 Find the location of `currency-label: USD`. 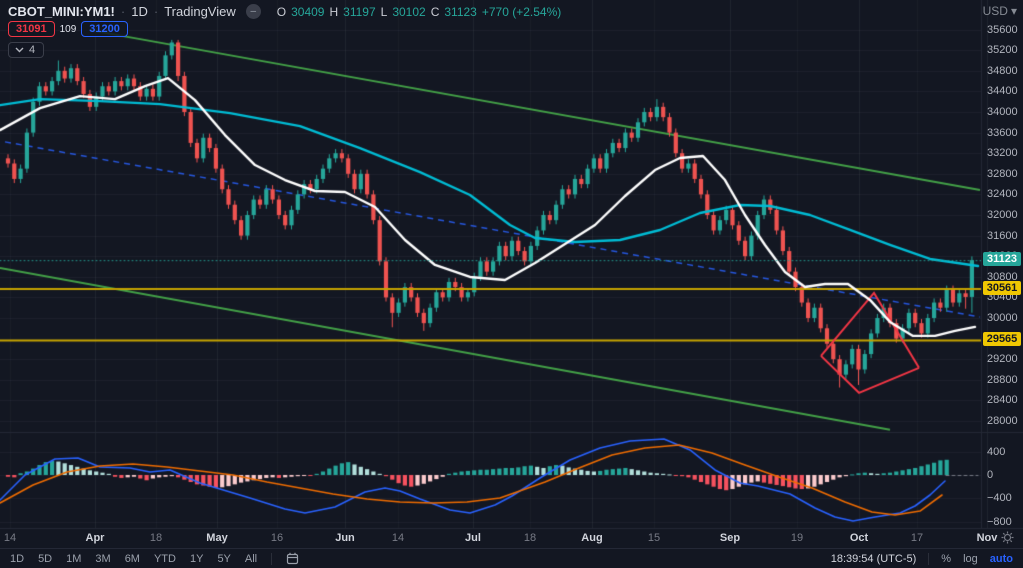

currency-label: USD is located at coordinates (995, 11).